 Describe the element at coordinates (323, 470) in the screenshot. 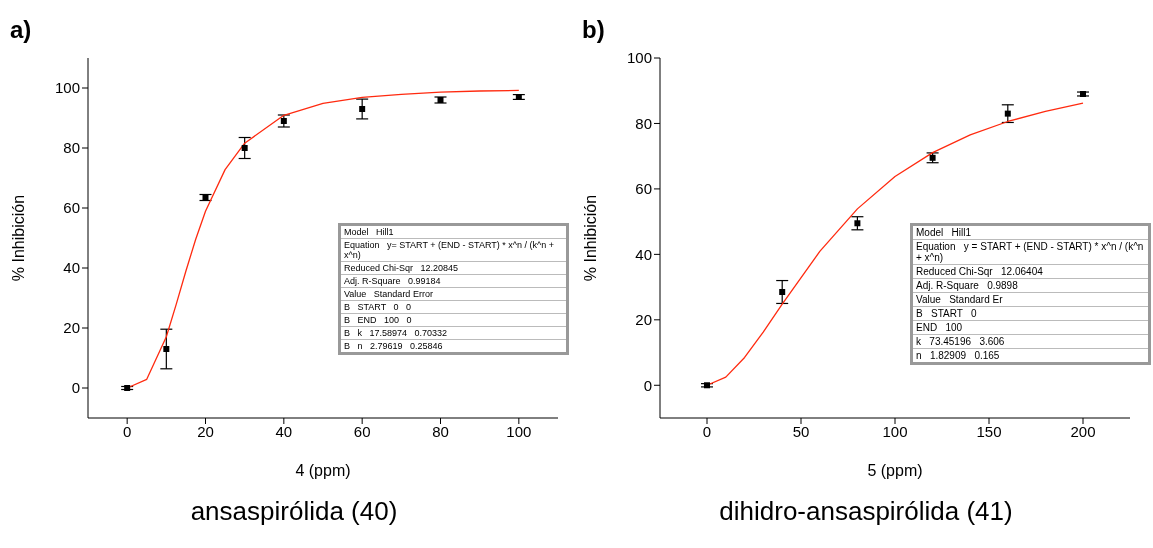

I see `x-axis-title: 4 (ppm)` at that location.